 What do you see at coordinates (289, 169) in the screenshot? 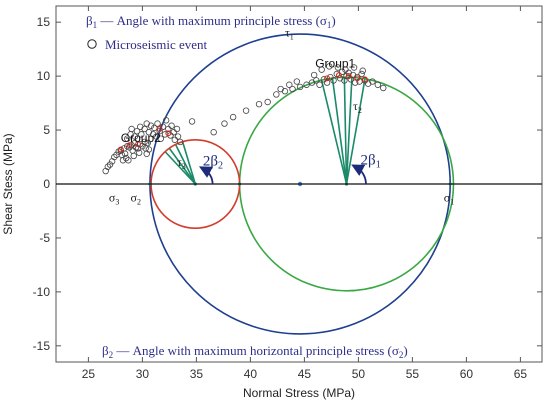
I see `angle-arcs: 2β1 2β2` at bounding box center [289, 169].